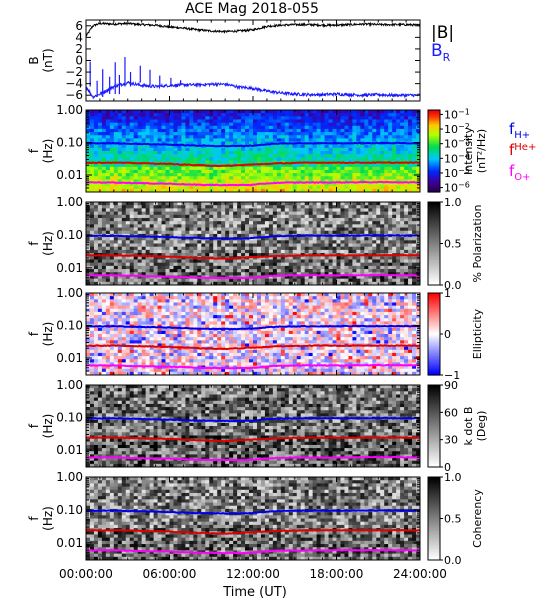 The width and height of the screenshot is (550, 600). I want to click on colorbar-tick-label: 10−3, so click(457, 144).